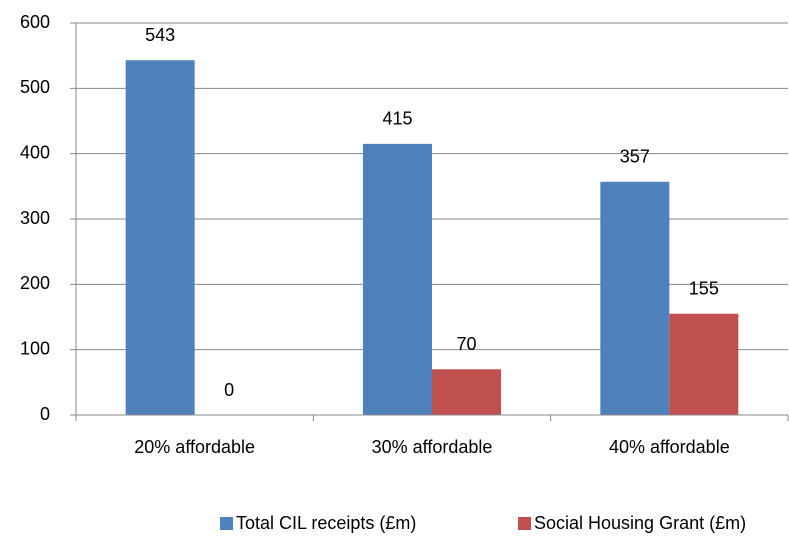  Describe the element at coordinates (432, 447) in the screenshot. I see `x-tick-label: 30% affordable` at that location.